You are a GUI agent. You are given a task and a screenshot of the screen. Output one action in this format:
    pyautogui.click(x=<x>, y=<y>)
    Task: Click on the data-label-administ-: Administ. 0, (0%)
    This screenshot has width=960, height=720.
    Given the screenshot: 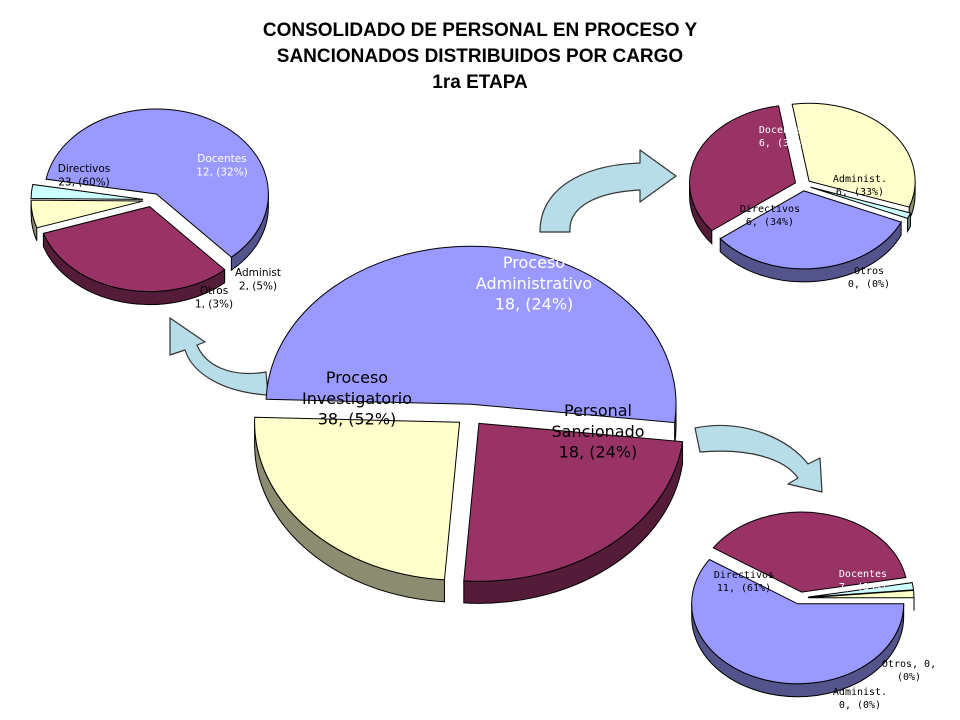 What is the action you would take?
    pyautogui.click(x=860, y=699)
    